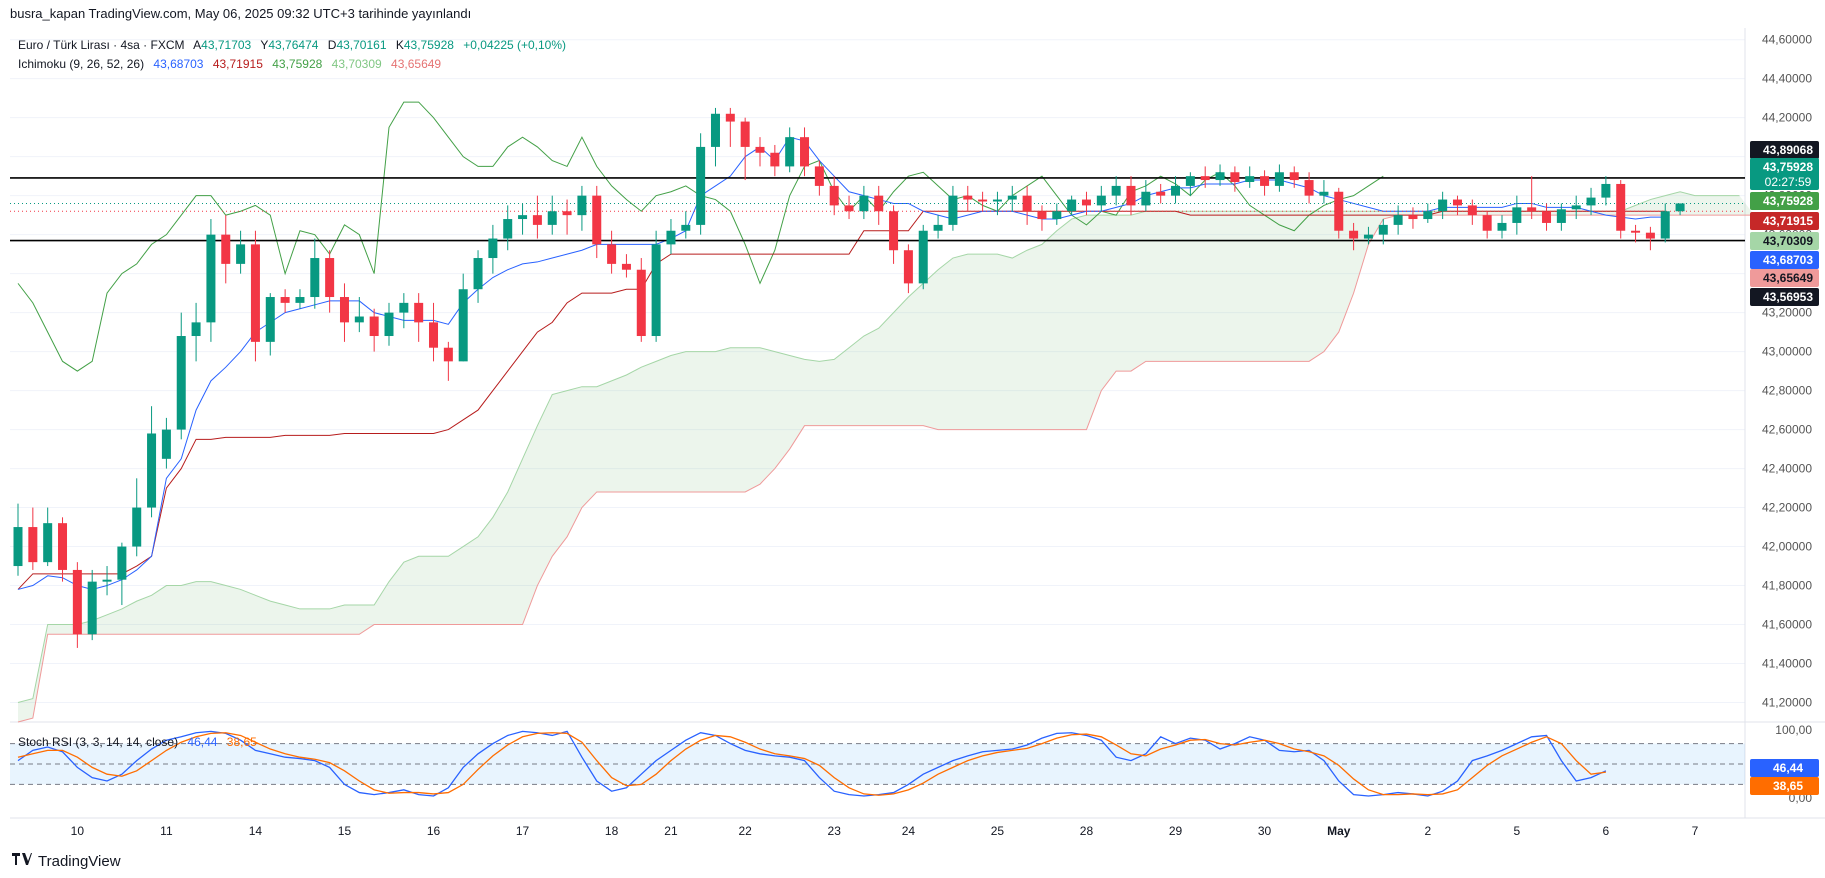 This screenshot has height=878, width=1825. Describe the element at coordinates (434, 831) in the screenshot. I see `time-tick-label: 16` at that location.